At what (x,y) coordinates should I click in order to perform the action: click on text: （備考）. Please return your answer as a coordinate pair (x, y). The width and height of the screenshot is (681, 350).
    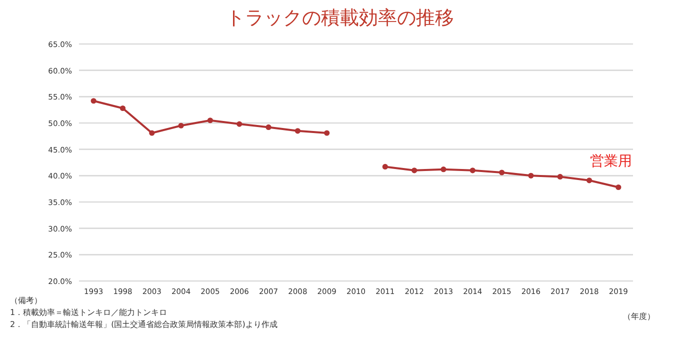
    Looking at the image, I should click on (26, 300).